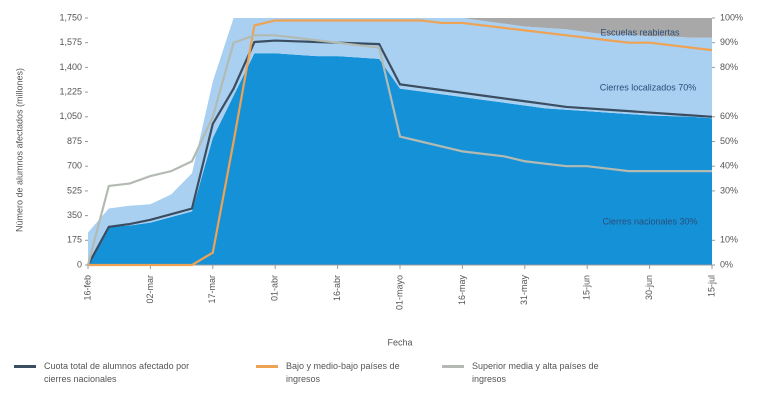 The height and width of the screenshot is (398, 763). Describe the element at coordinates (729, 190) in the screenshot. I see `y2-tick-label: 30%` at that location.